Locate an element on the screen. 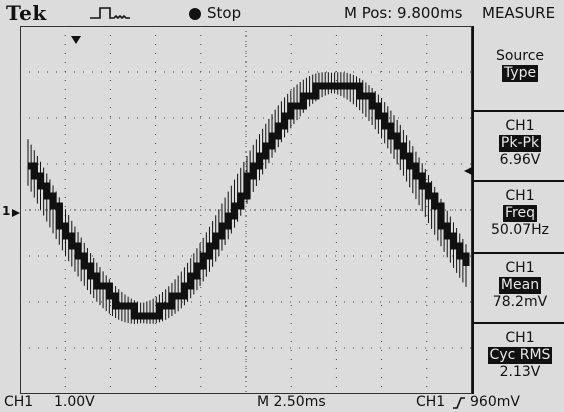  pulse-trigger-icon is located at coordinates (110, 13).